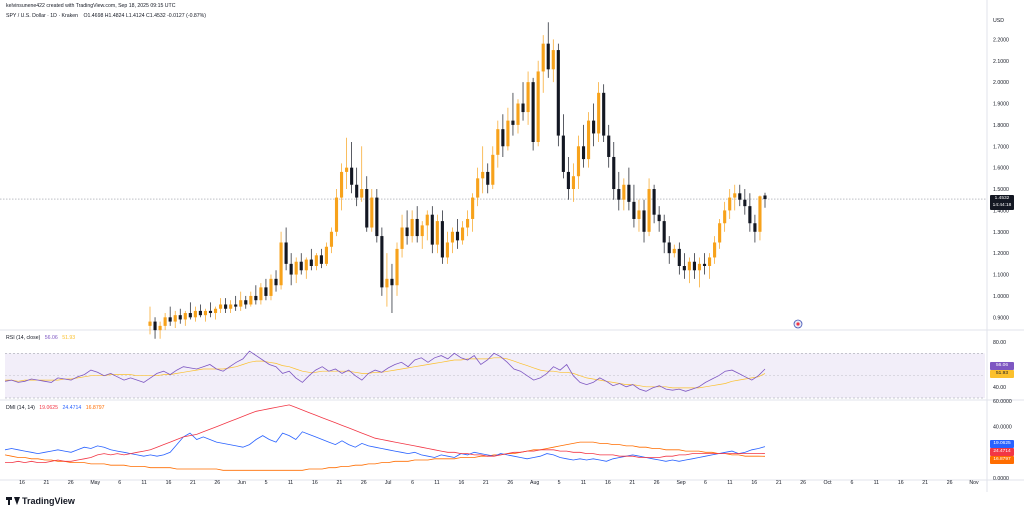 The width and height of the screenshot is (1024, 513). I want to click on price-tick-label: 1.3000, so click(1001, 233).